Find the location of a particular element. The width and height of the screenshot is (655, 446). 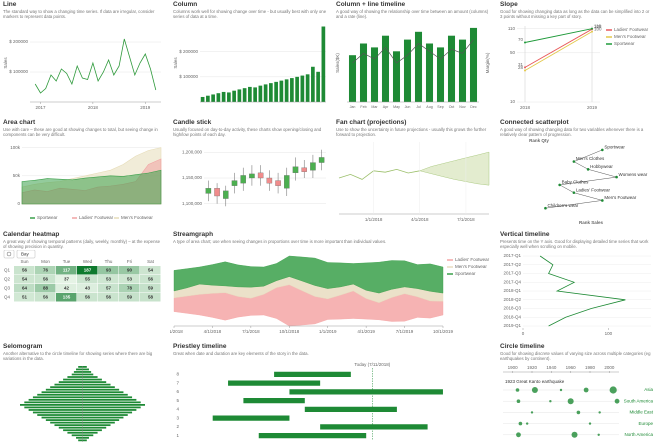

x-tick-label: May is located at coordinates (396, 107).